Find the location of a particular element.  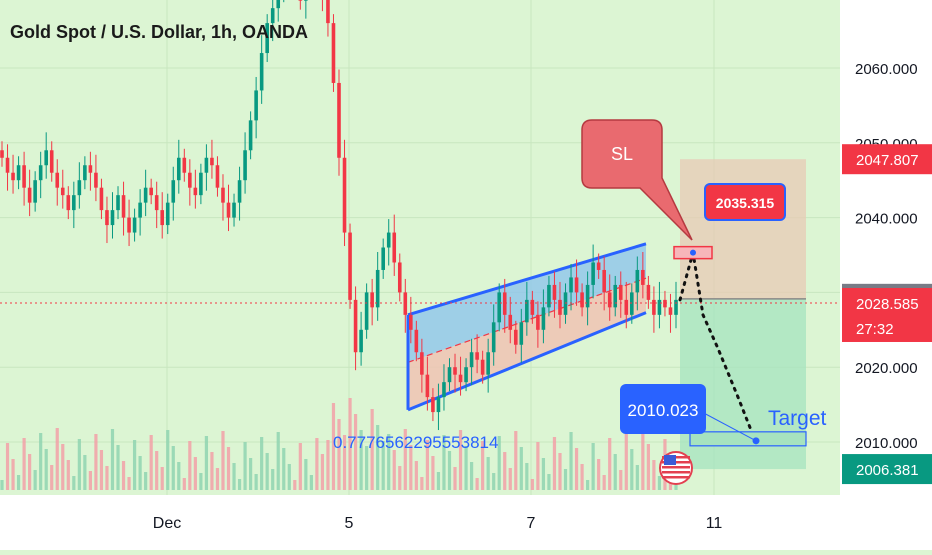

x-tick-label: 7 is located at coordinates (531, 523).